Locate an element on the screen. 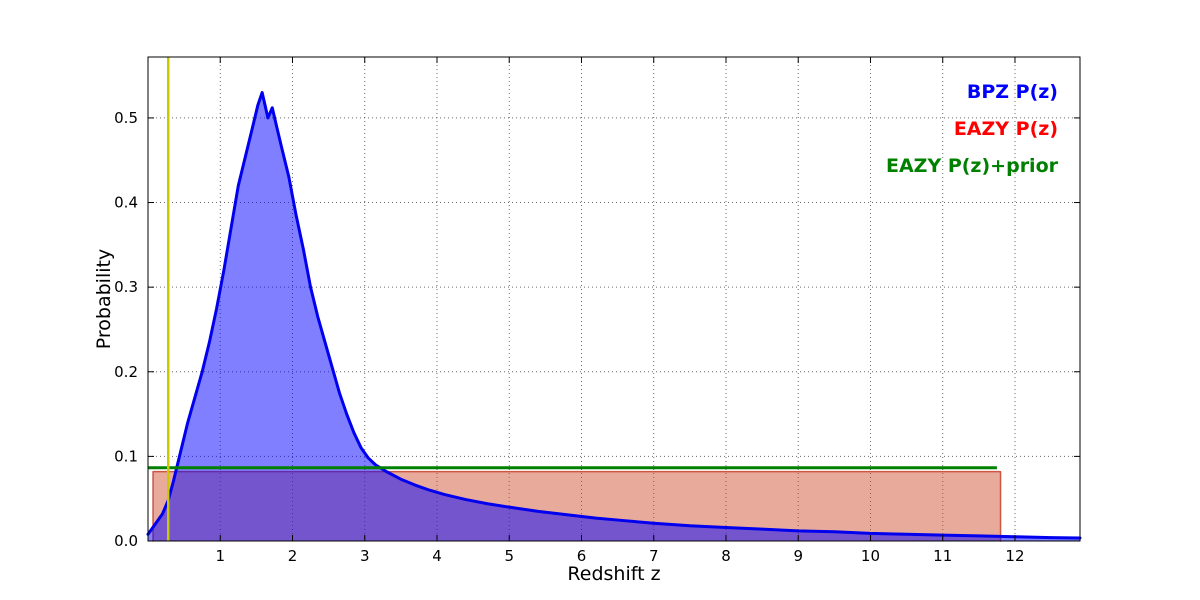  svg-text: 0.3 is located at coordinates (126, 287).